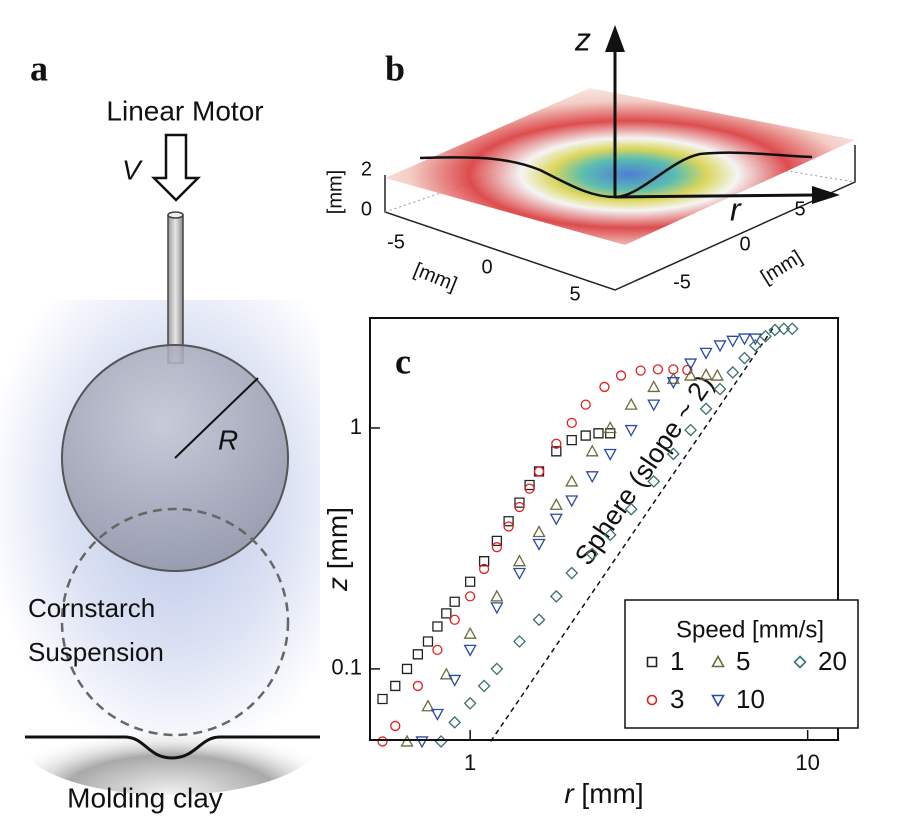 The width and height of the screenshot is (907, 840). Describe the element at coordinates (736, 209) in the screenshot. I see `r-axis-label: r` at that location.